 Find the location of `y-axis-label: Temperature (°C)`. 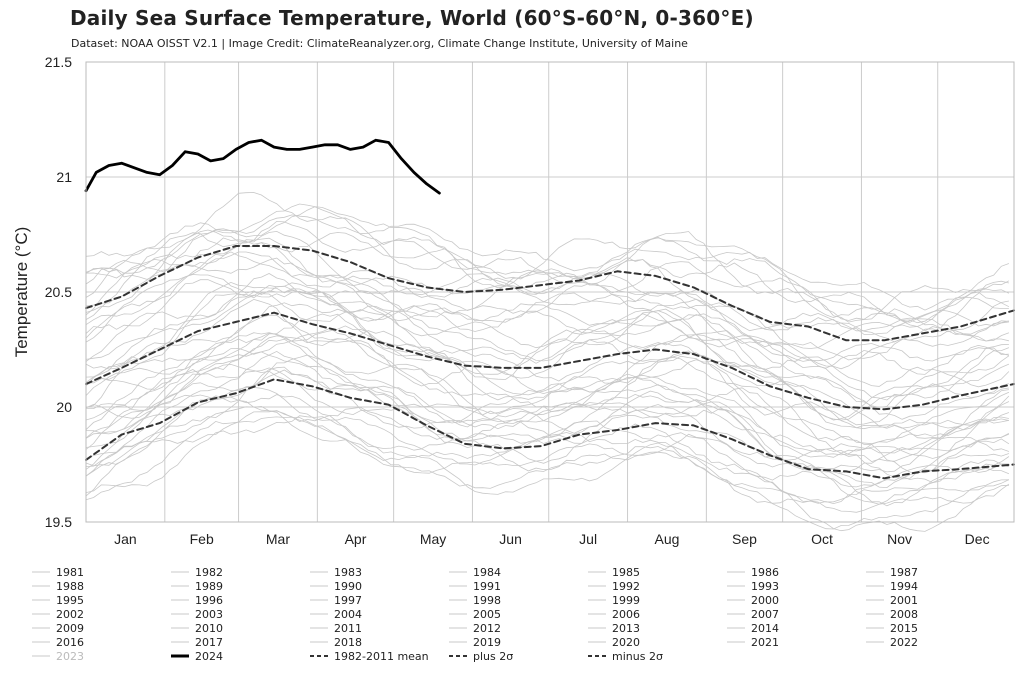

y-axis-label: Temperature (°C) is located at coordinates (21, 292).